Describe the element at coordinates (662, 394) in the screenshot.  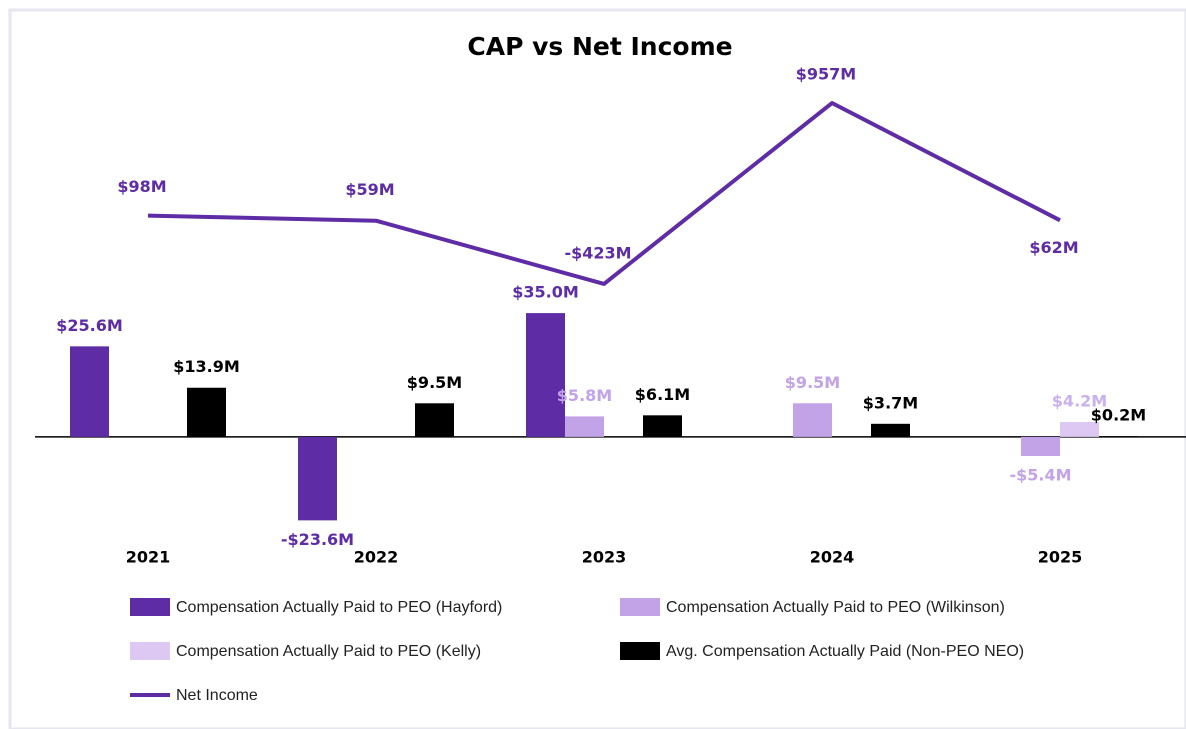
I see `data-label: $6.1M` at that location.